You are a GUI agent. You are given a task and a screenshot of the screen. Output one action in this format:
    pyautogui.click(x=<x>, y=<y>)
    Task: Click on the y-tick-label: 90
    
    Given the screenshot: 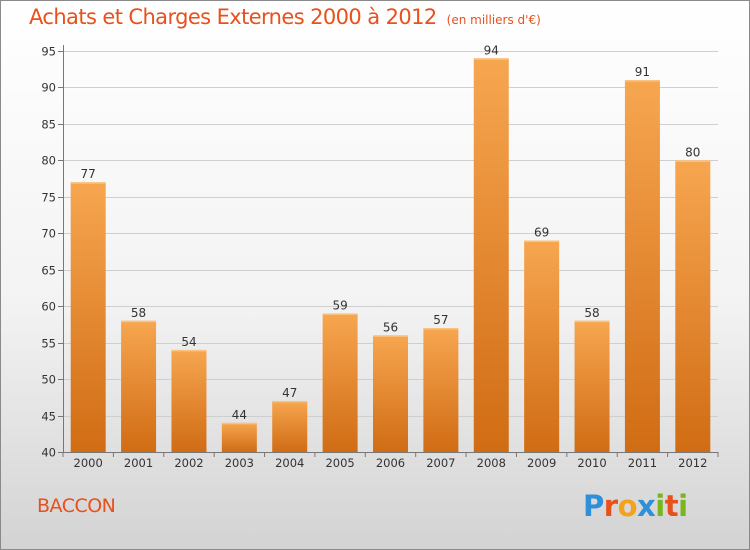 What is the action you would take?
    pyautogui.click(x=48, y=88)
    